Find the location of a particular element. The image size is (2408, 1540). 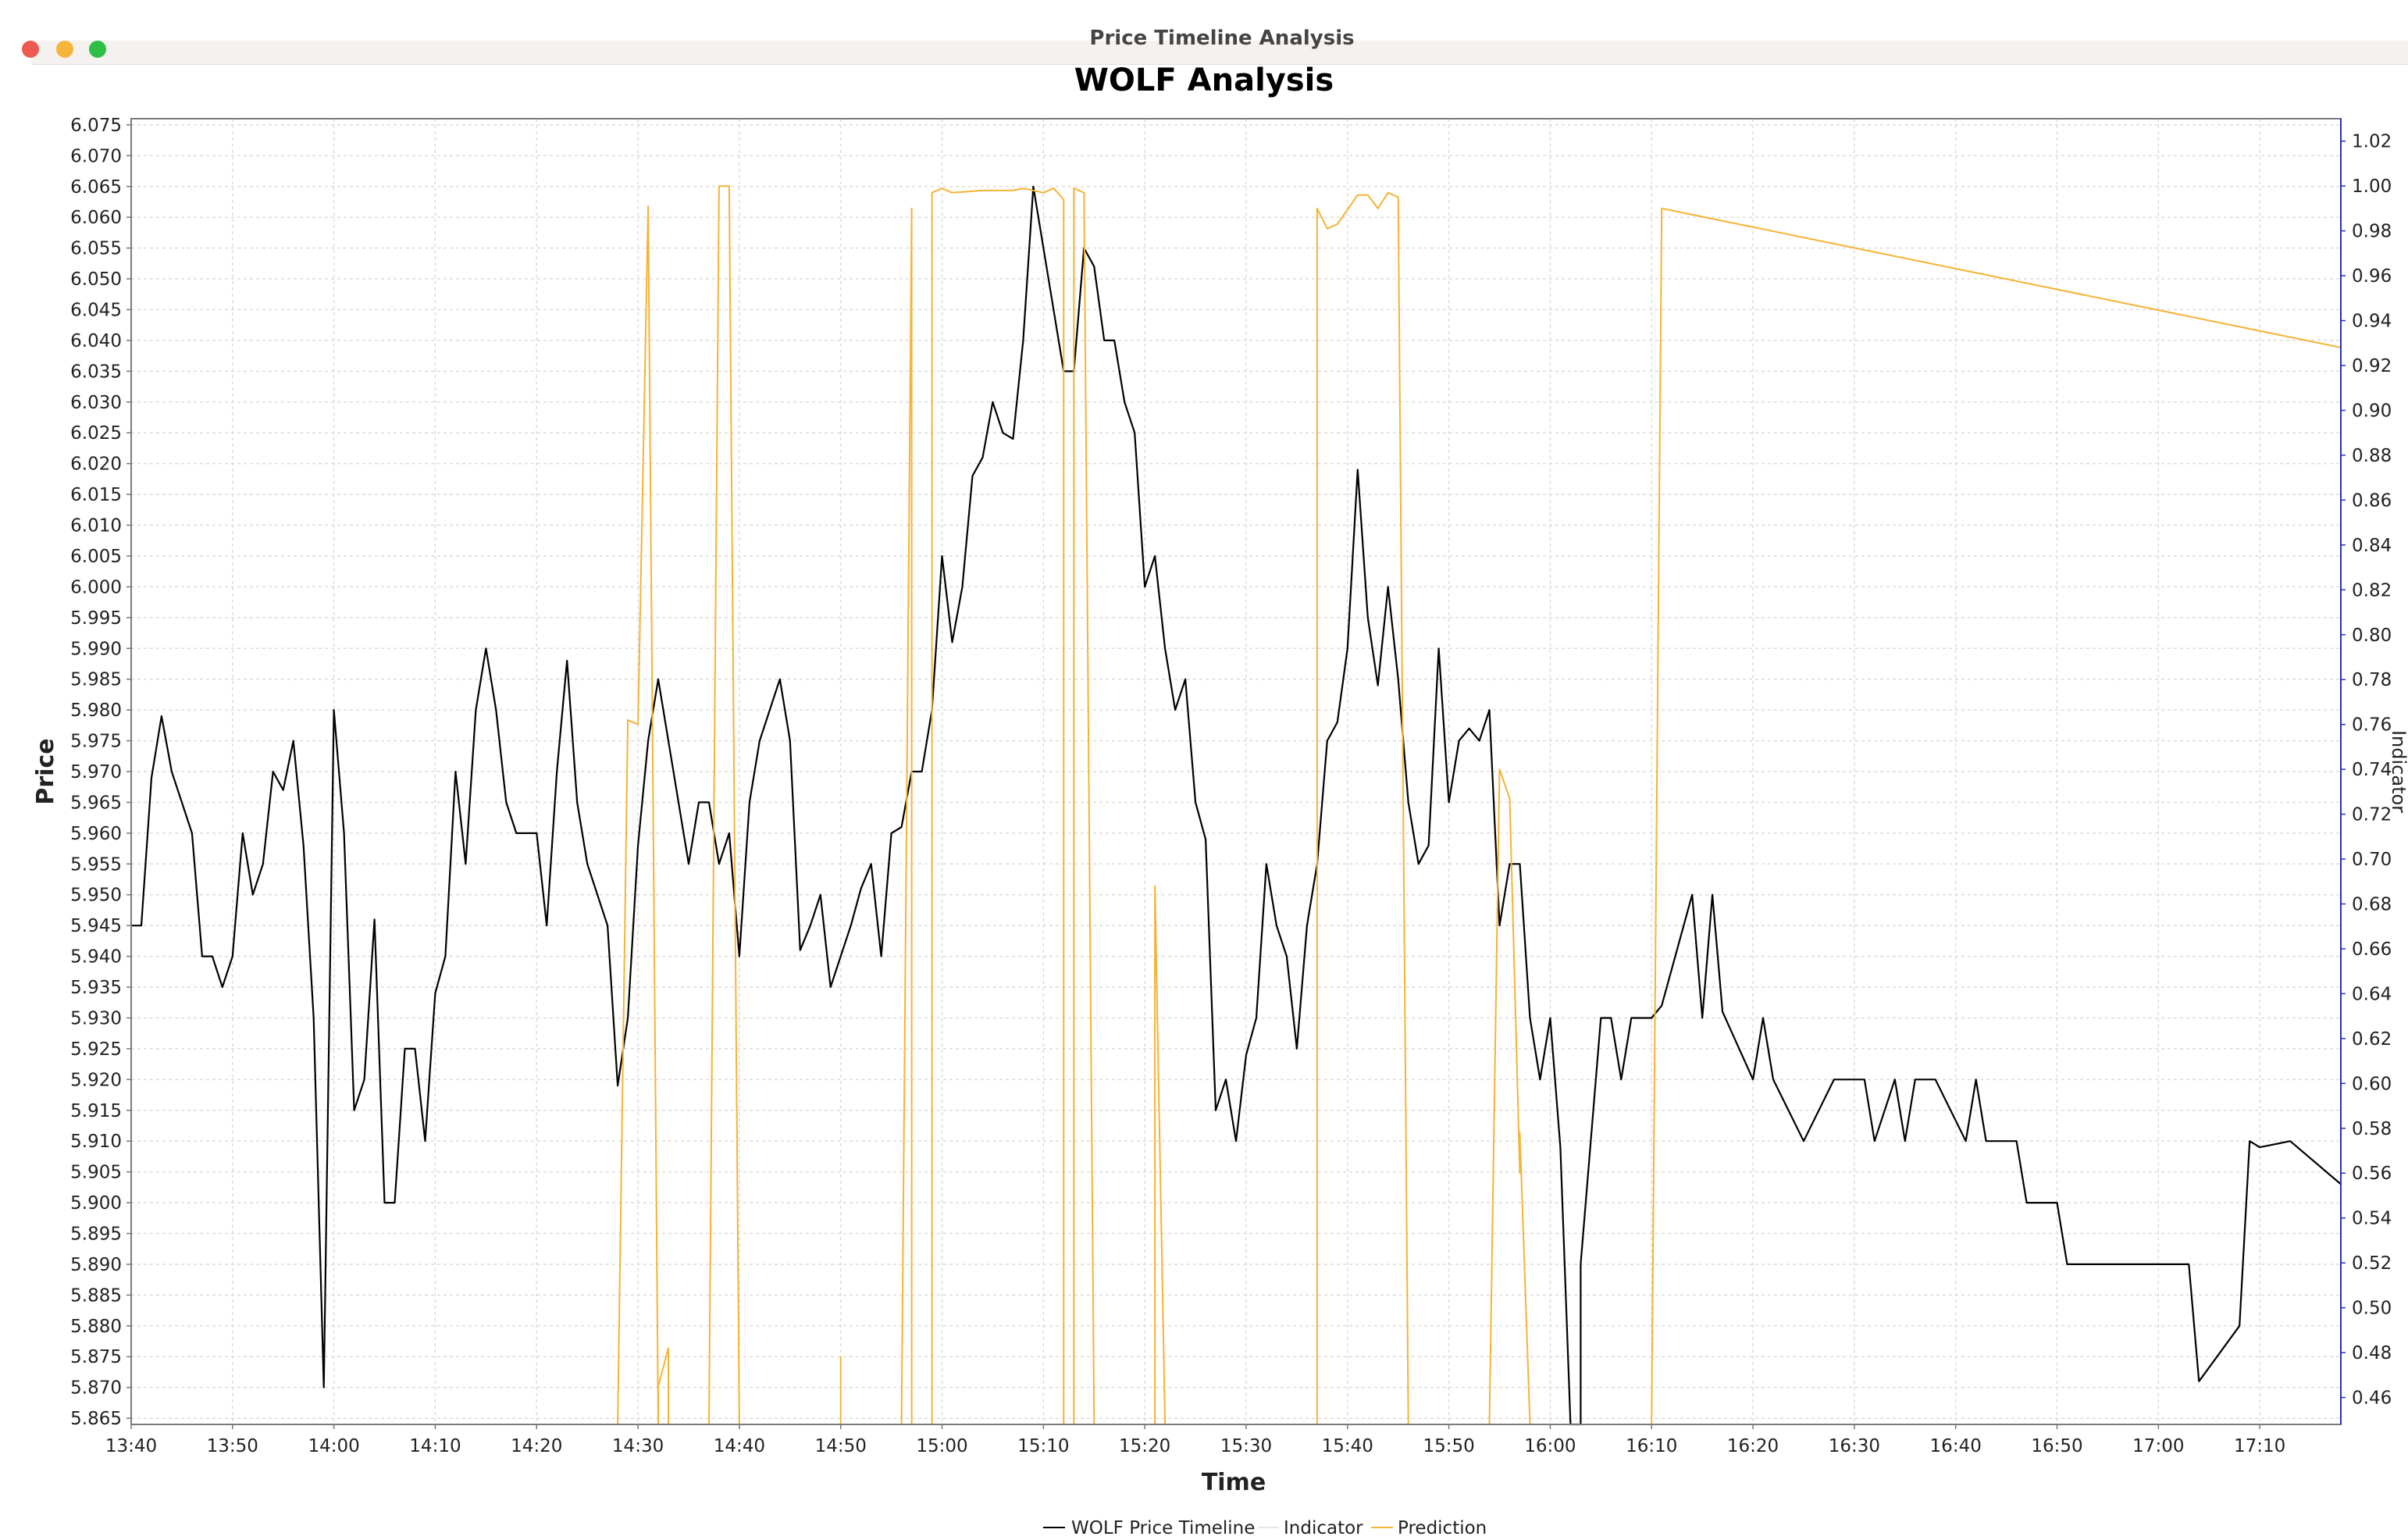

legend: WOLF Price Timeline Indicator Prediction is located at coordinates (1265, 1528).